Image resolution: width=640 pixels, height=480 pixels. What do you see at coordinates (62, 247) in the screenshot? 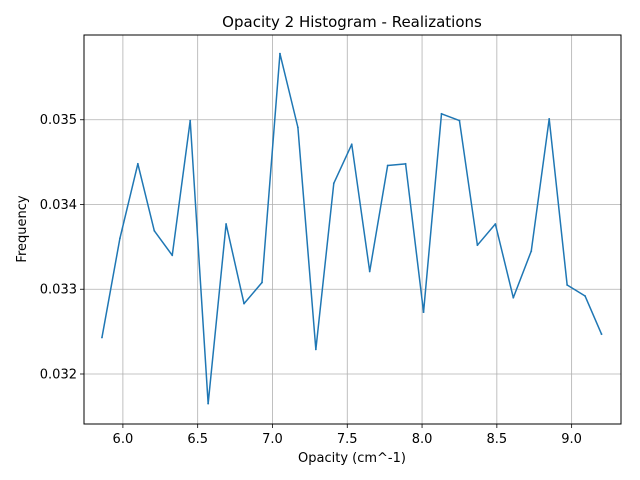
I see `y-axis: 0.032 0.033 0.034 0.035` at bounding box center [62, 247].